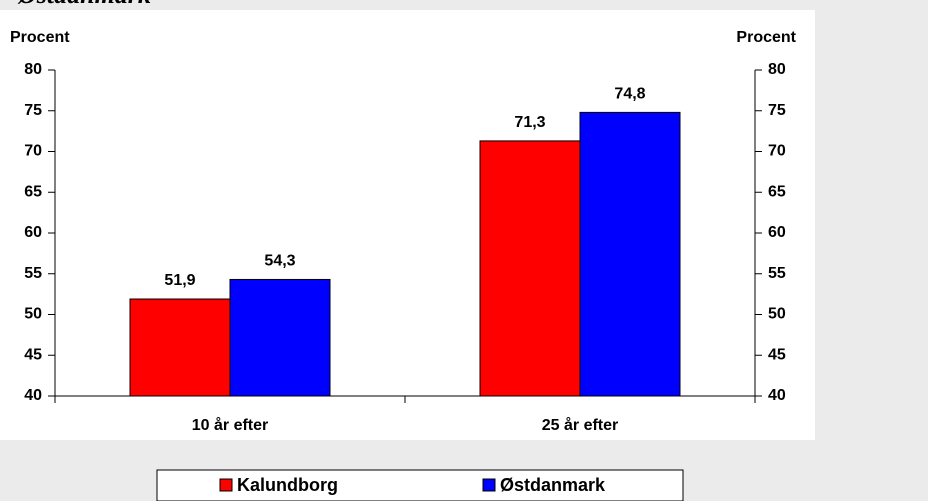  I want to click on legend-label: Østdanmark, so click(553, 485).